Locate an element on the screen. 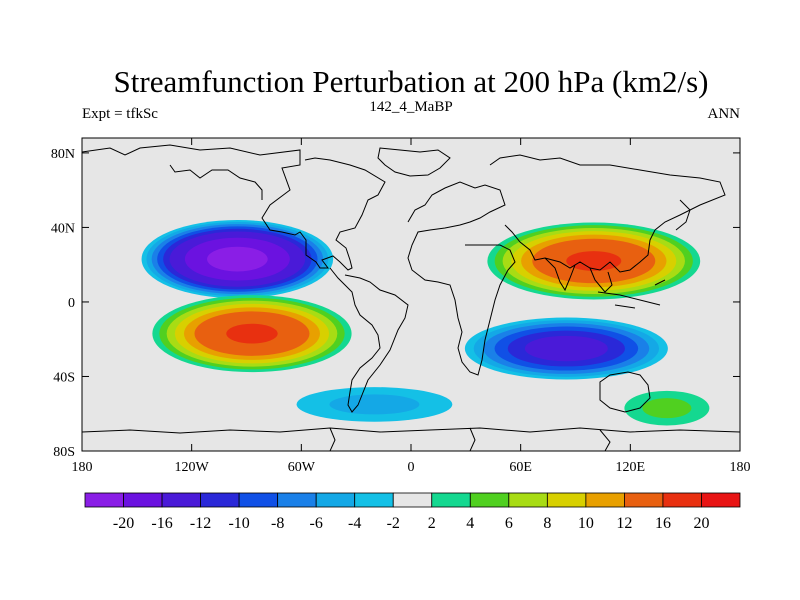  contour-cell-positive-cell-asia is located at coordinates (594, 261).